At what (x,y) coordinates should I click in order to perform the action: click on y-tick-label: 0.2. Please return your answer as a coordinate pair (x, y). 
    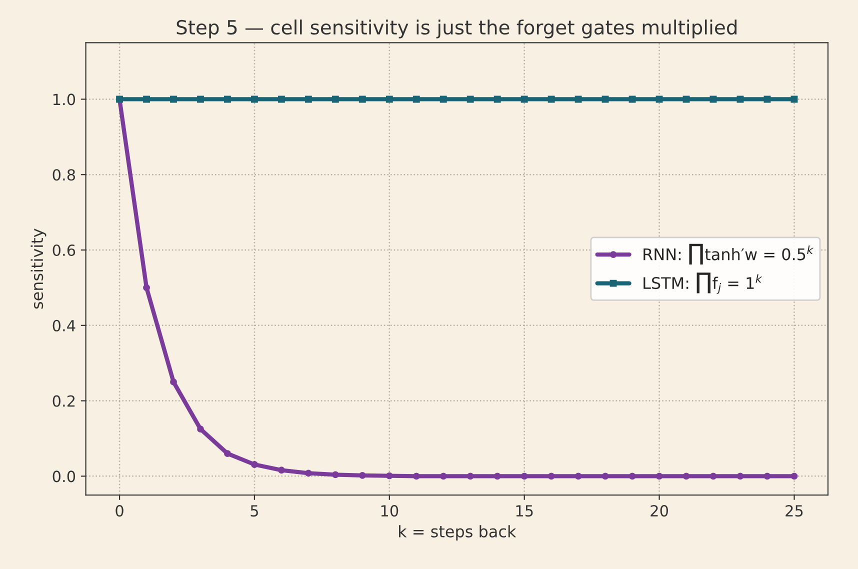
    Looking at the image, I should click on (63, 401).